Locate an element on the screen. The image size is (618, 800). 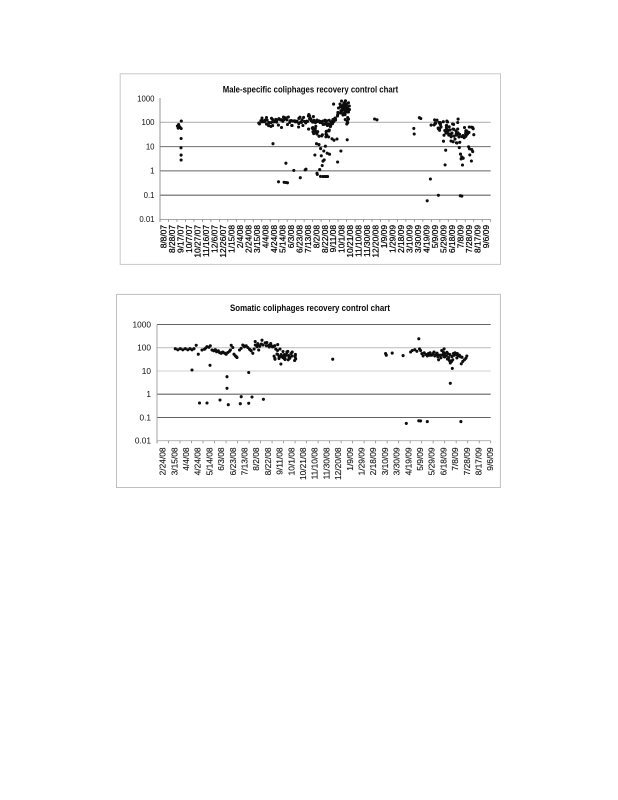
svg-text: 8/8/07 is located at coordinates (164, 237).